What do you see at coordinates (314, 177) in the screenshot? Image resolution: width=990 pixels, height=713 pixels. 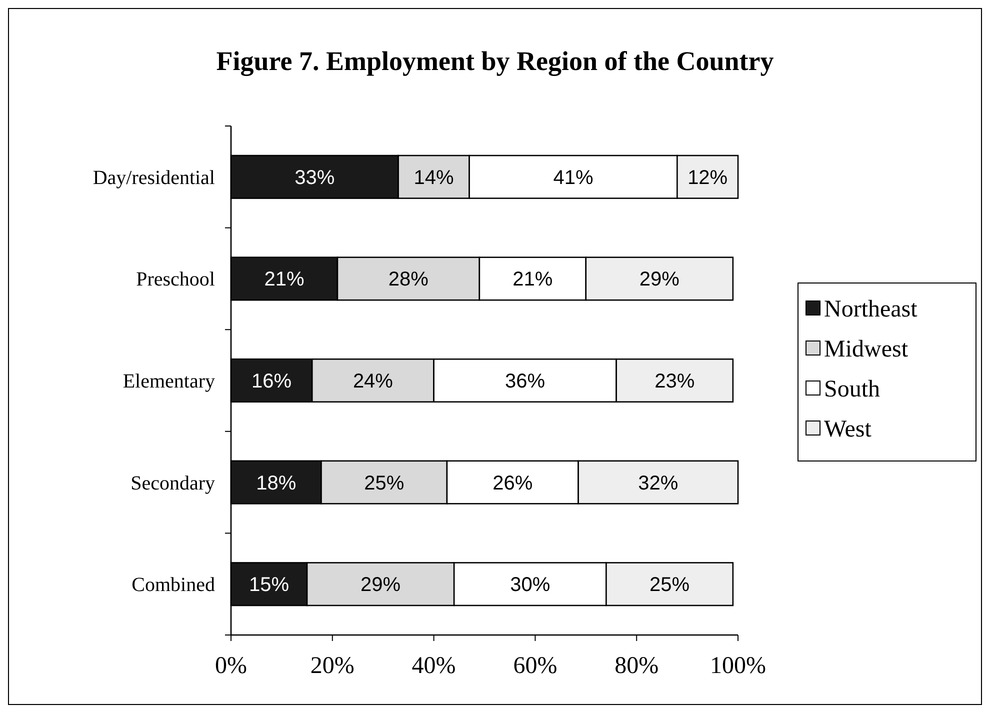 I see `data-label: 33%` at bounding box center [314, 177].